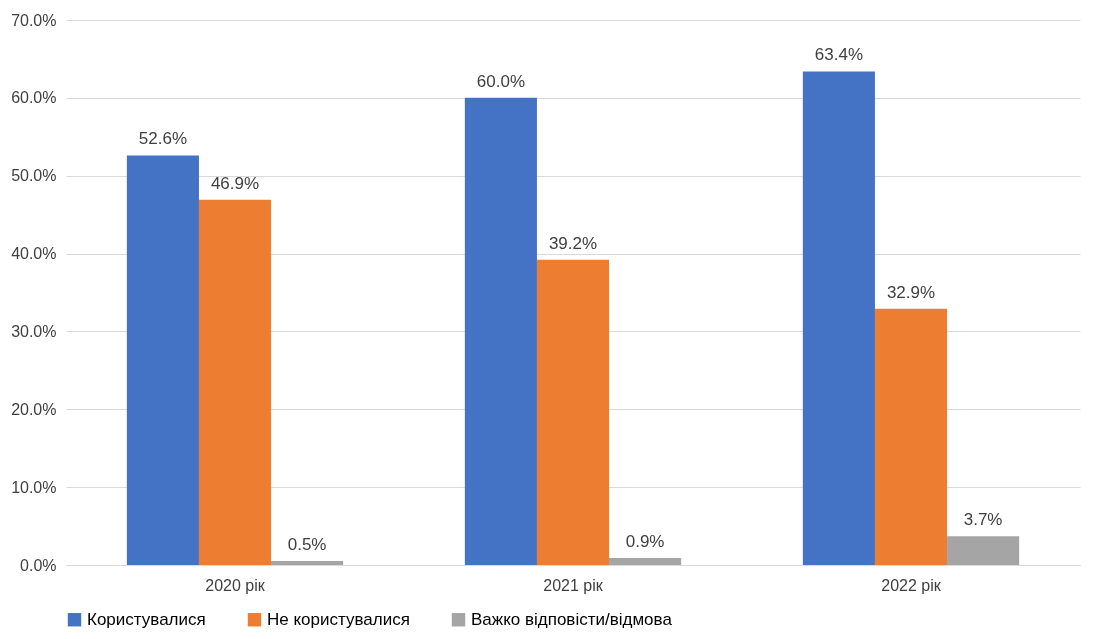 This screenshot has width=1103, height=639. I want to click on data-label: 46.9%, so click(235, 183).